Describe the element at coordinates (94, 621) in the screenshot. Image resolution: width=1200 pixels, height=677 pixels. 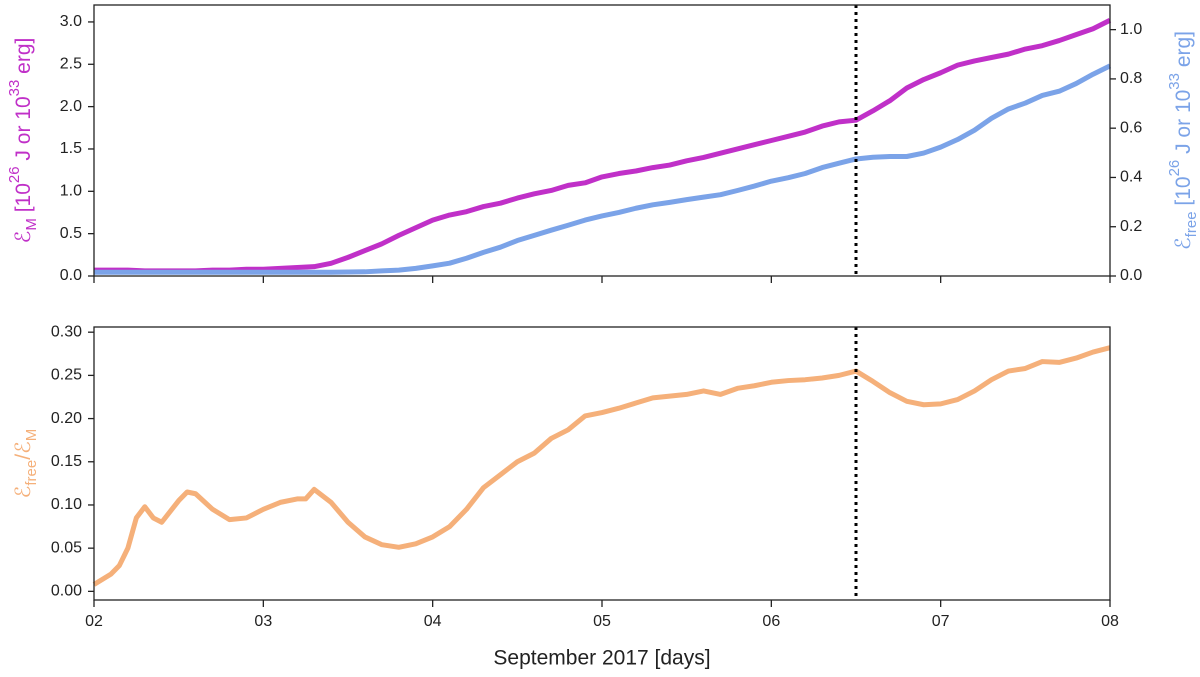
I see `x-tick-label: 02` at that location.